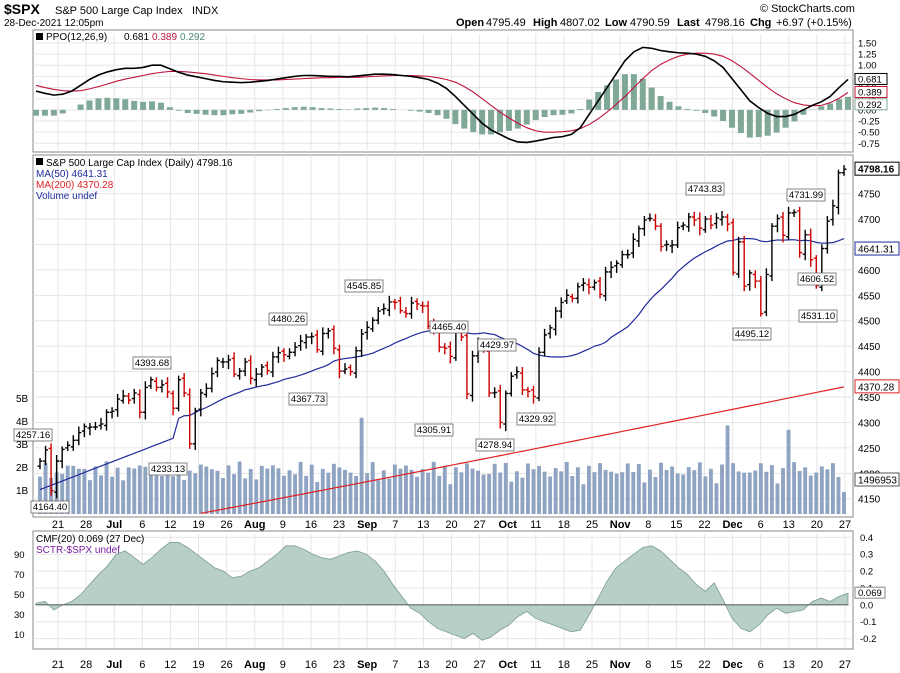 The image size is (900, 673). Describe the element at coordinates (866, 555) in the screenshot. I see `cmf-y-tick-label: 0.3` at that location.